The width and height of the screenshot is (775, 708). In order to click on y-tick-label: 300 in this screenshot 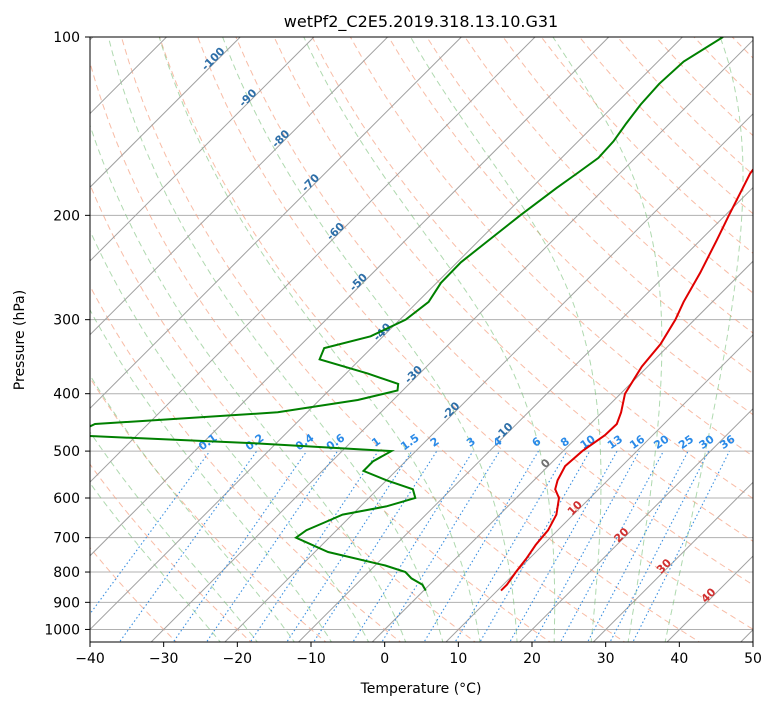, I will do `click(66, 321)`.